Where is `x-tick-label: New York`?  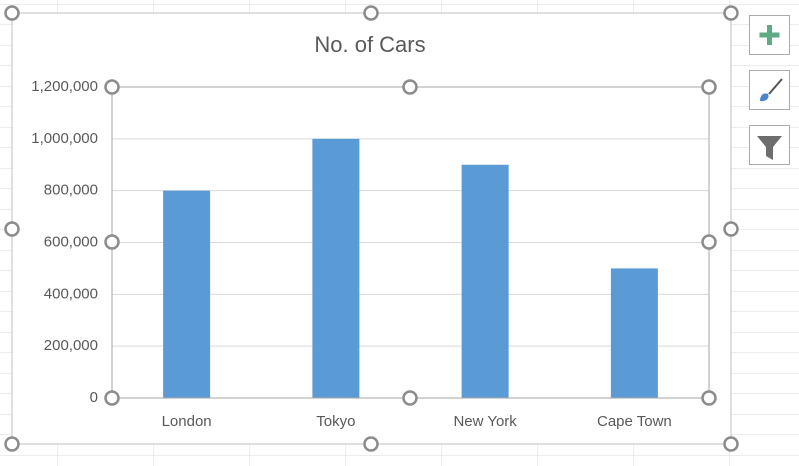 x-tick-label: New York is located at coordinates (485, 421).